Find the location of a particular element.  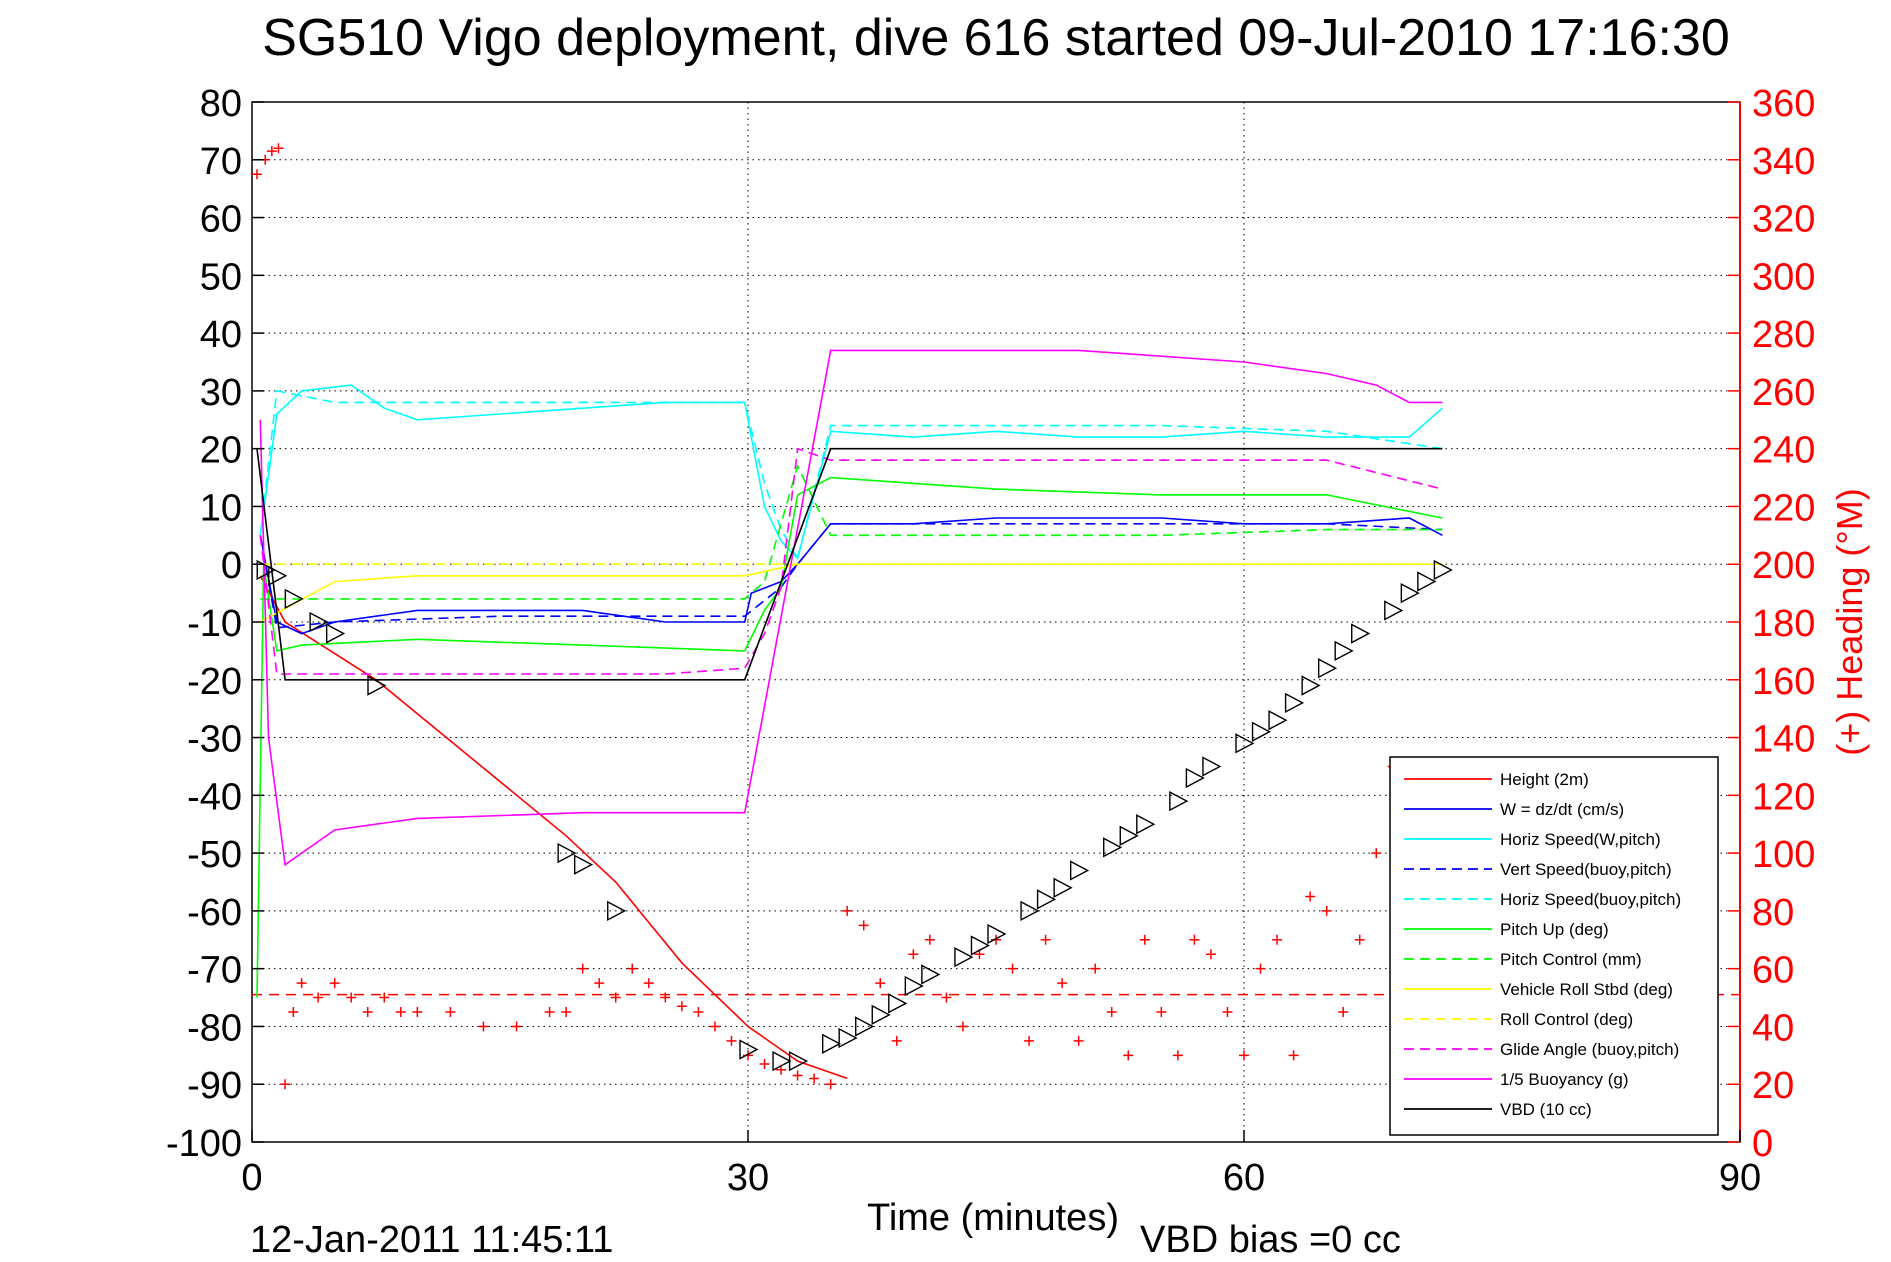

y-tick-label: 30 is located at coordinates (221, 393).